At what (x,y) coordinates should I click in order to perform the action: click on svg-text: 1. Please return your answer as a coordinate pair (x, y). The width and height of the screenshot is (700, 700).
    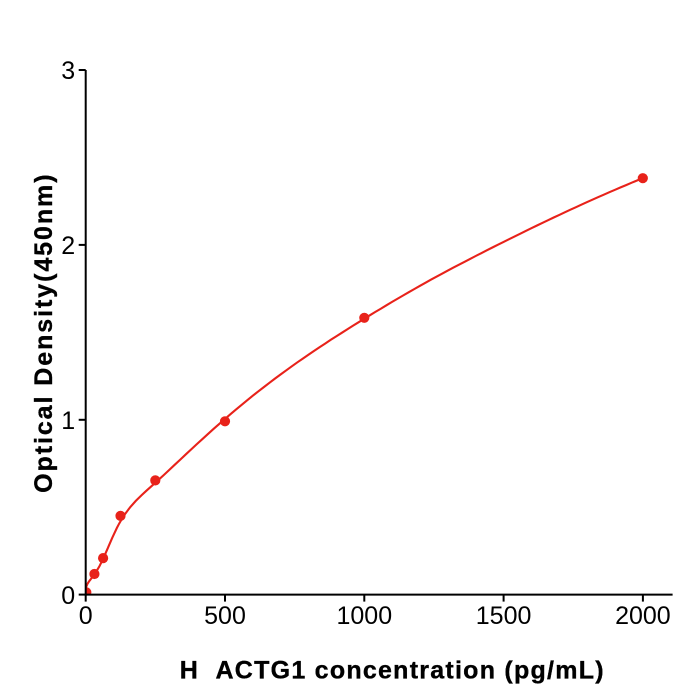
    Looking at the image, I should click on (68, 421).